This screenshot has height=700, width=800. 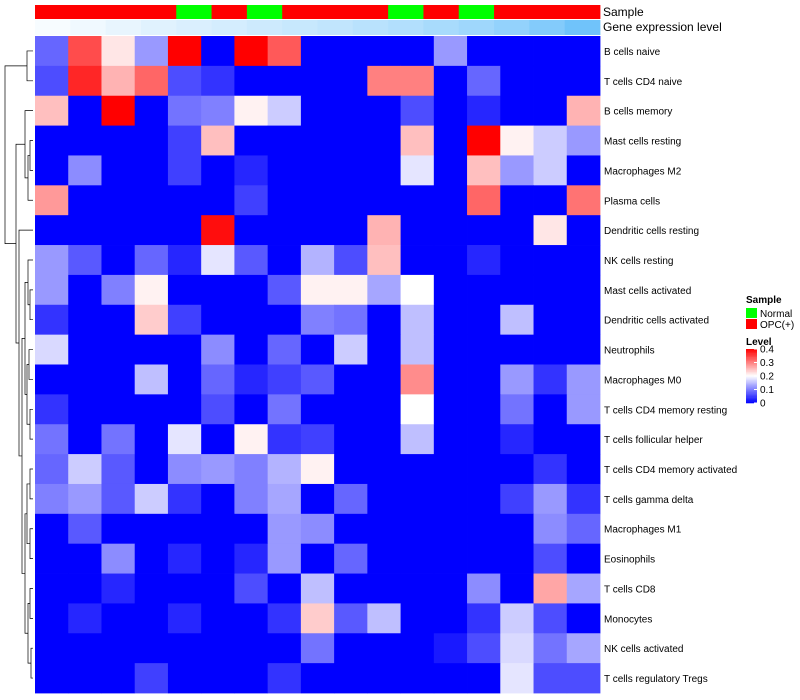 What do you see at coordinates (628, 619) in the screenshot?
I see `row-label: Monocytes` at bounding box center [628, 619].